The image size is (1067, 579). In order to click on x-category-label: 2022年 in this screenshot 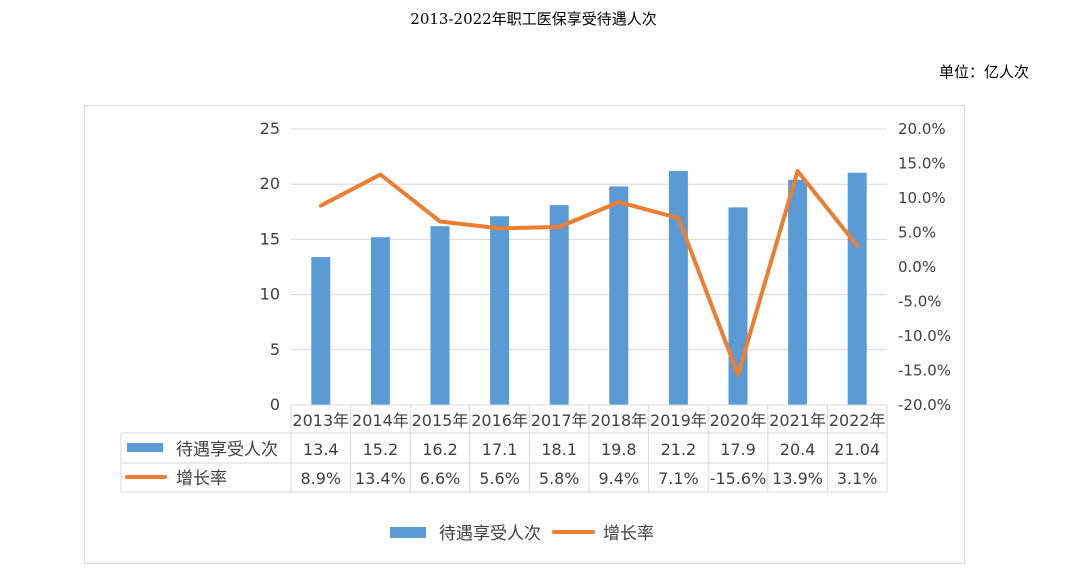, I will do `click(857, 420)`.